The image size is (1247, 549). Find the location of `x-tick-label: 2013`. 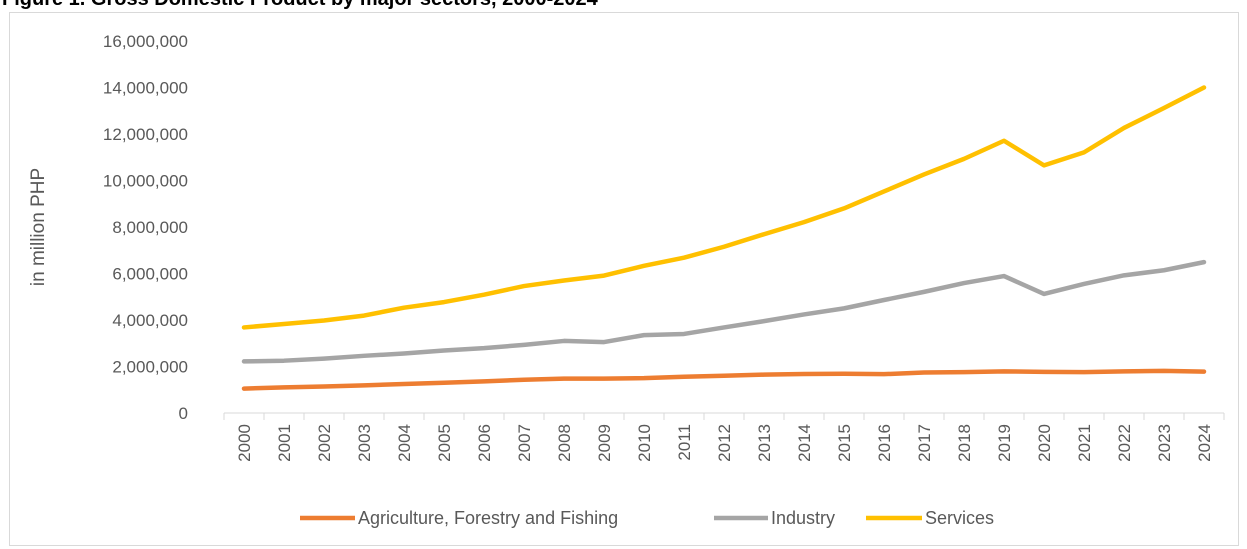

x-tick-label: 2013 is located at coordinates (764, 443).